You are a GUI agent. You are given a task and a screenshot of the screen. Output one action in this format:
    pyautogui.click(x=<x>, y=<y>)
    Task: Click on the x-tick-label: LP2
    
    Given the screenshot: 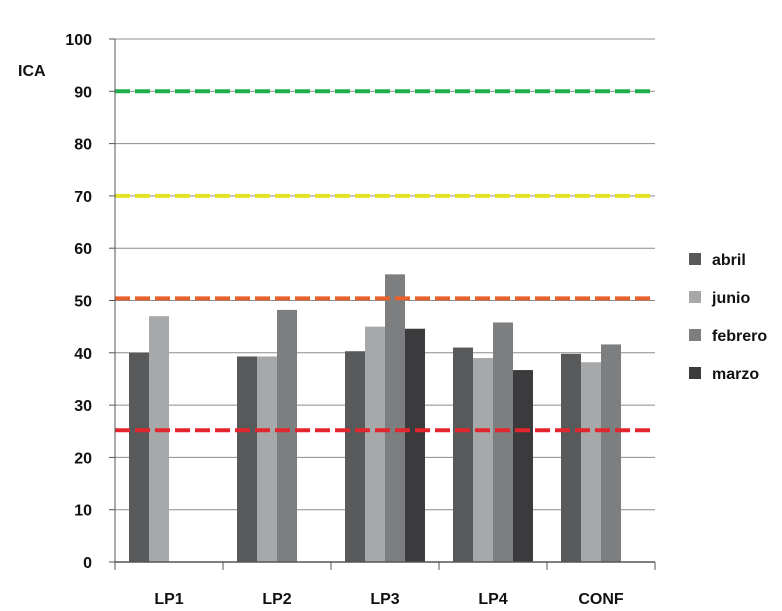 What is the action you would take?
    pyautogui.click(x=276, y=598)
    